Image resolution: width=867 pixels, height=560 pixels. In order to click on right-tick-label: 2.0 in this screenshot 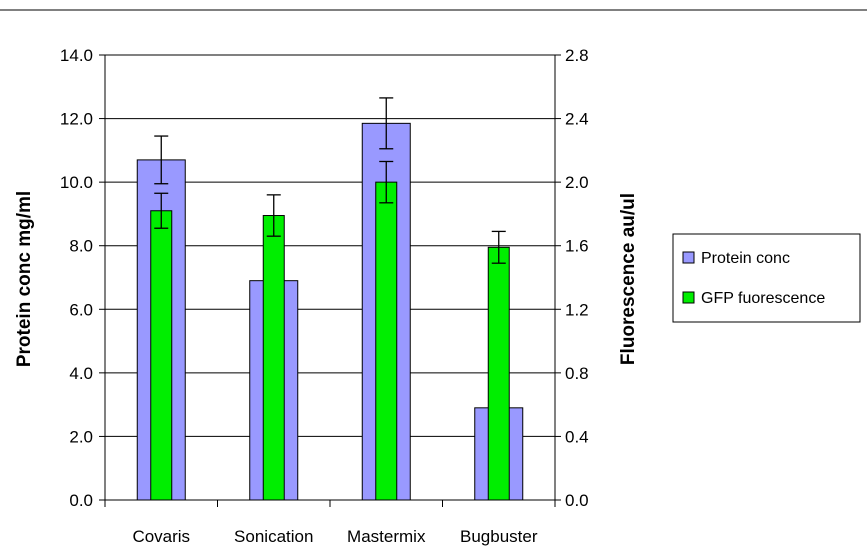, I will do `click(577, 182)`.